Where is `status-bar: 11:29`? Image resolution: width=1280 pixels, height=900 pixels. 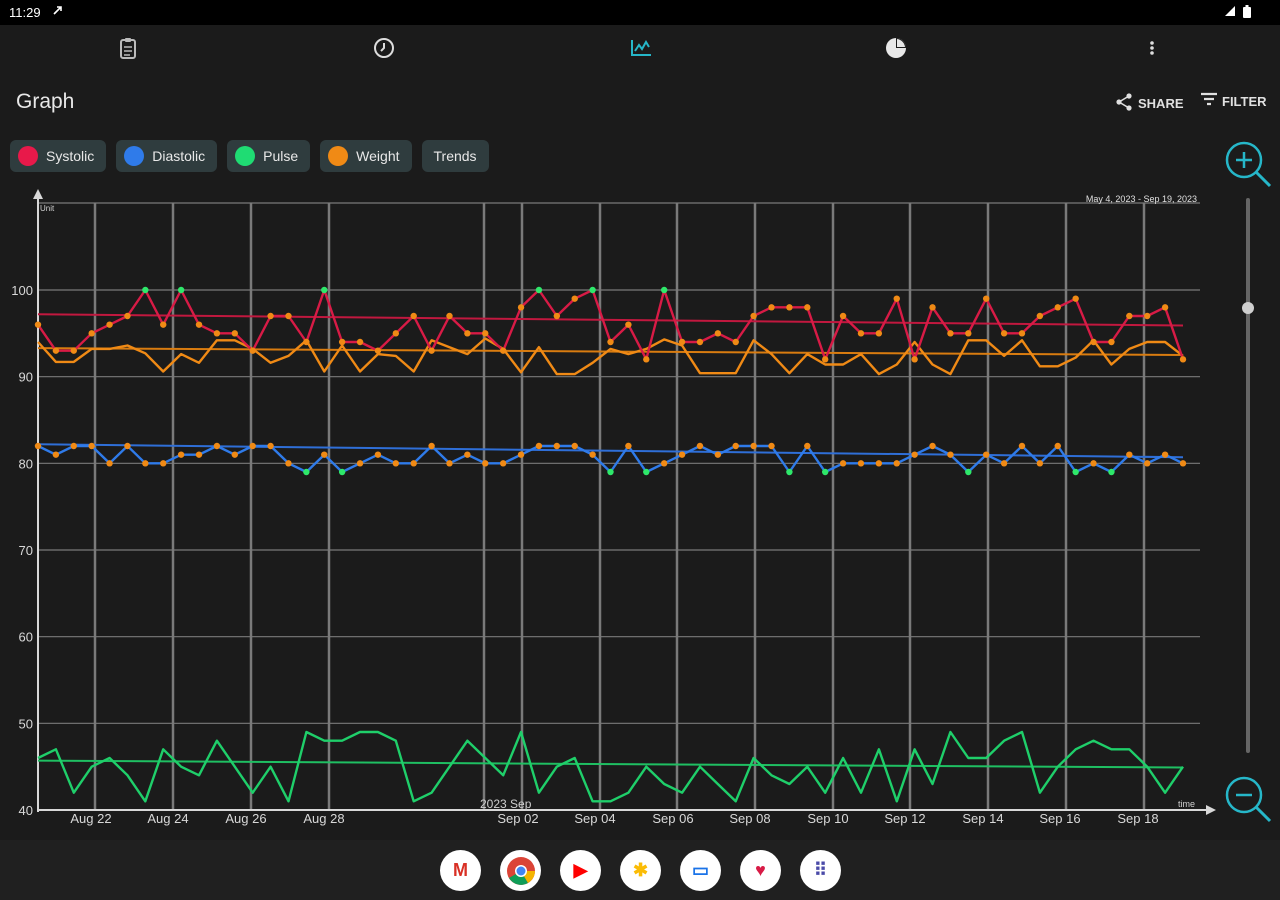
status-bar: 11:29 is located at coordinates (640, 12).